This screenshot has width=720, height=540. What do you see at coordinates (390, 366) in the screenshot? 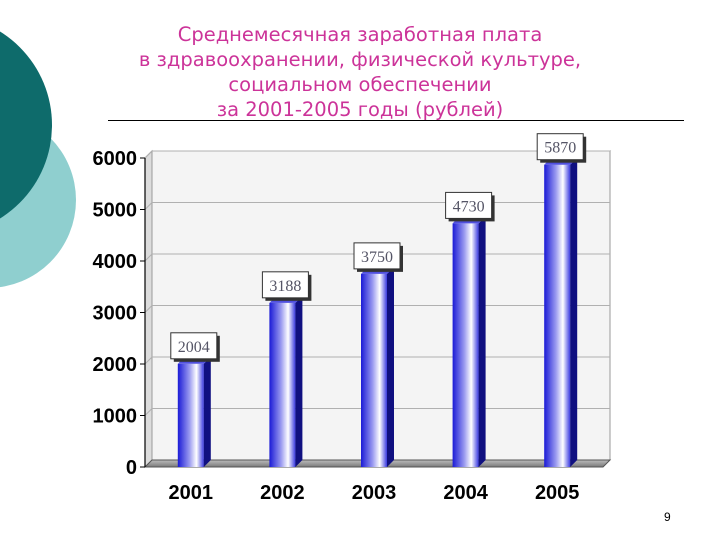
I see `bar-side-2003` at bounding box center [390, 366].